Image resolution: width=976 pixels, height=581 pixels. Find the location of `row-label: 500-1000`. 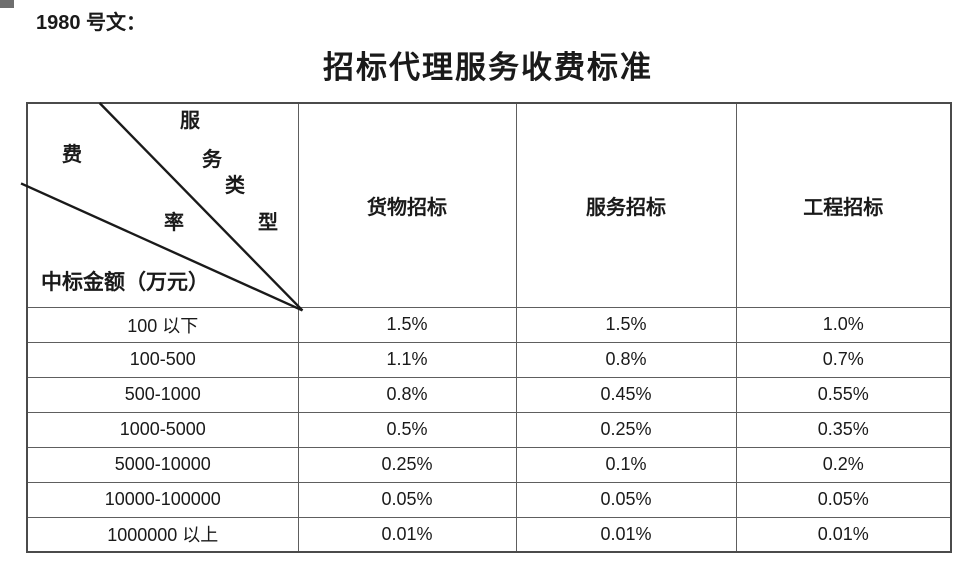

row-label: 500-1000 is located at coordinates (162, 394).